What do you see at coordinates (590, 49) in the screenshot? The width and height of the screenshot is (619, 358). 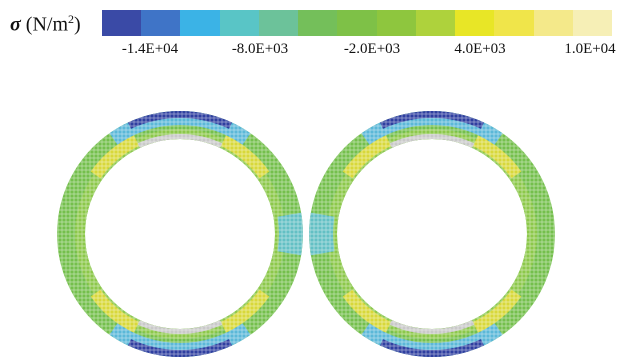 I see `colorbar-tick-label: 1.0E+04` at bounding box center [590, 49].